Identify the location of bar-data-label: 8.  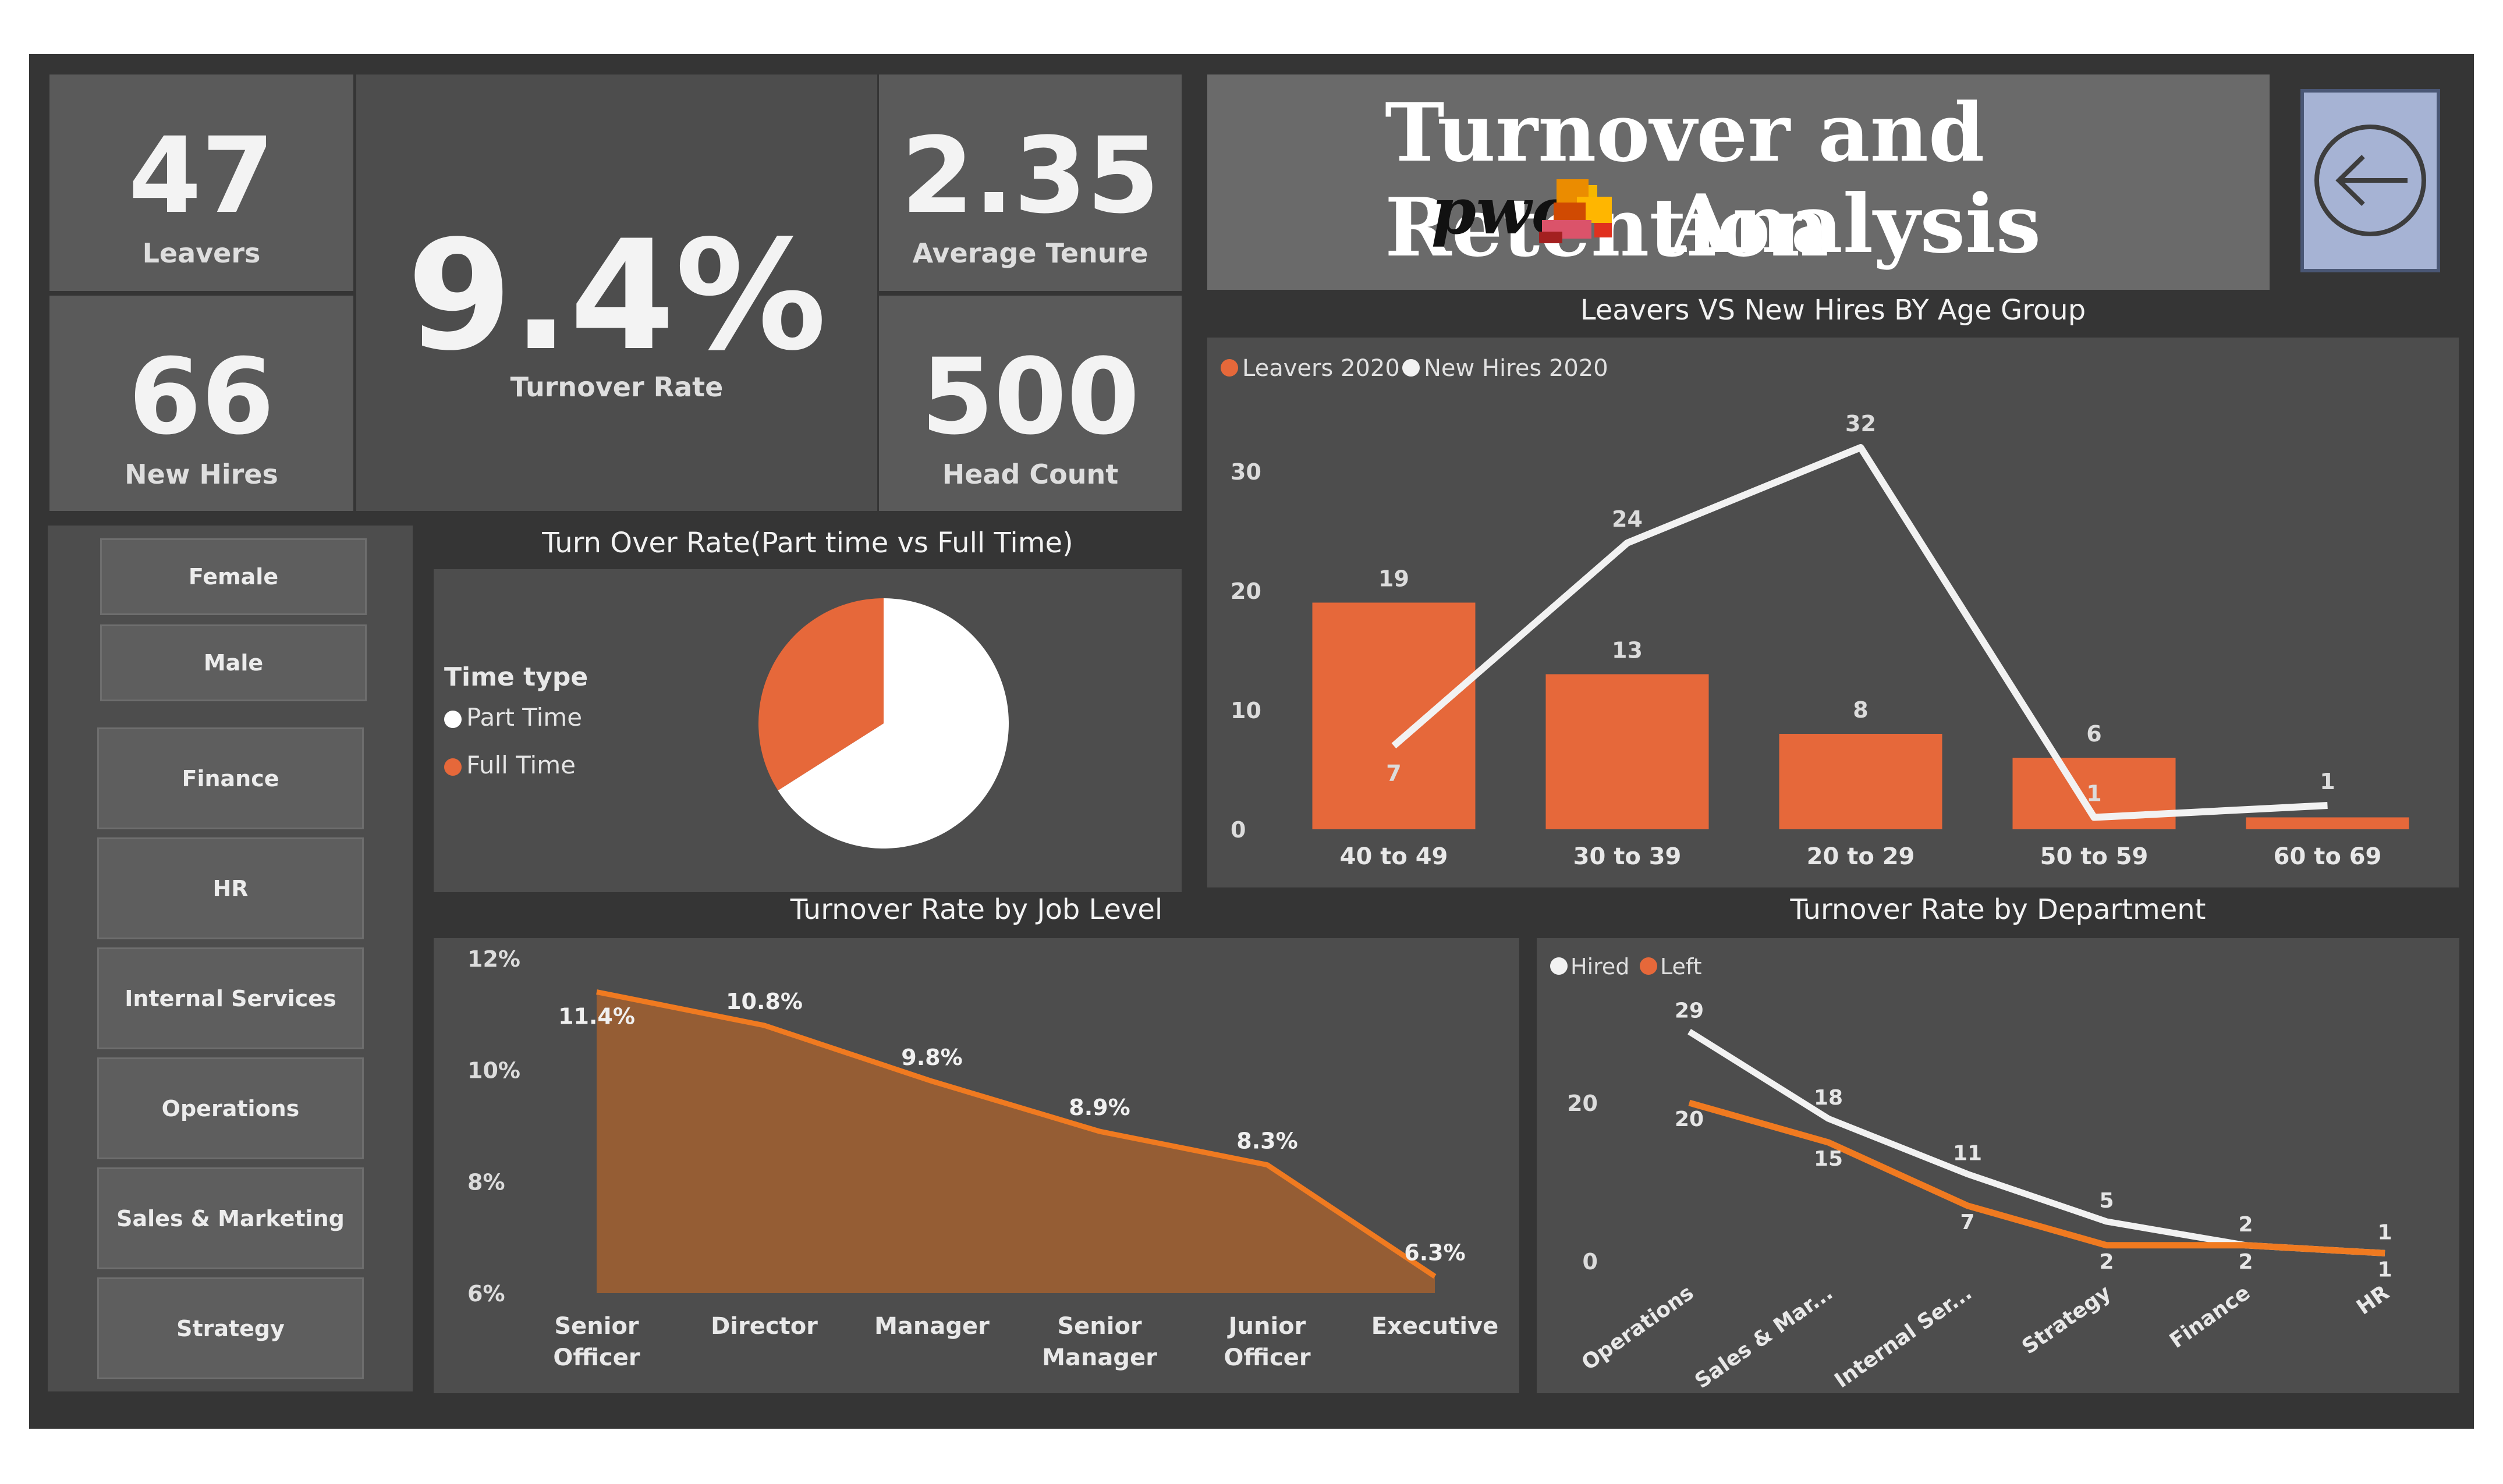
(1860, 710).